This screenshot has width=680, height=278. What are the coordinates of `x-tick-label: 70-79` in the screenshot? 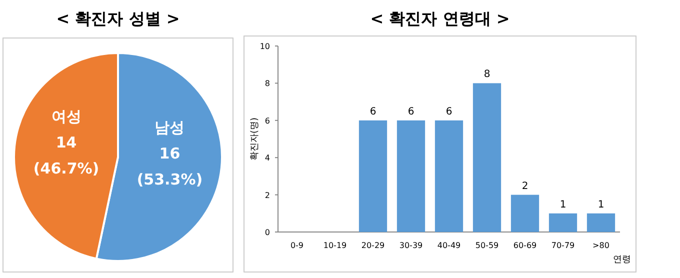 It's located at (563, 245).